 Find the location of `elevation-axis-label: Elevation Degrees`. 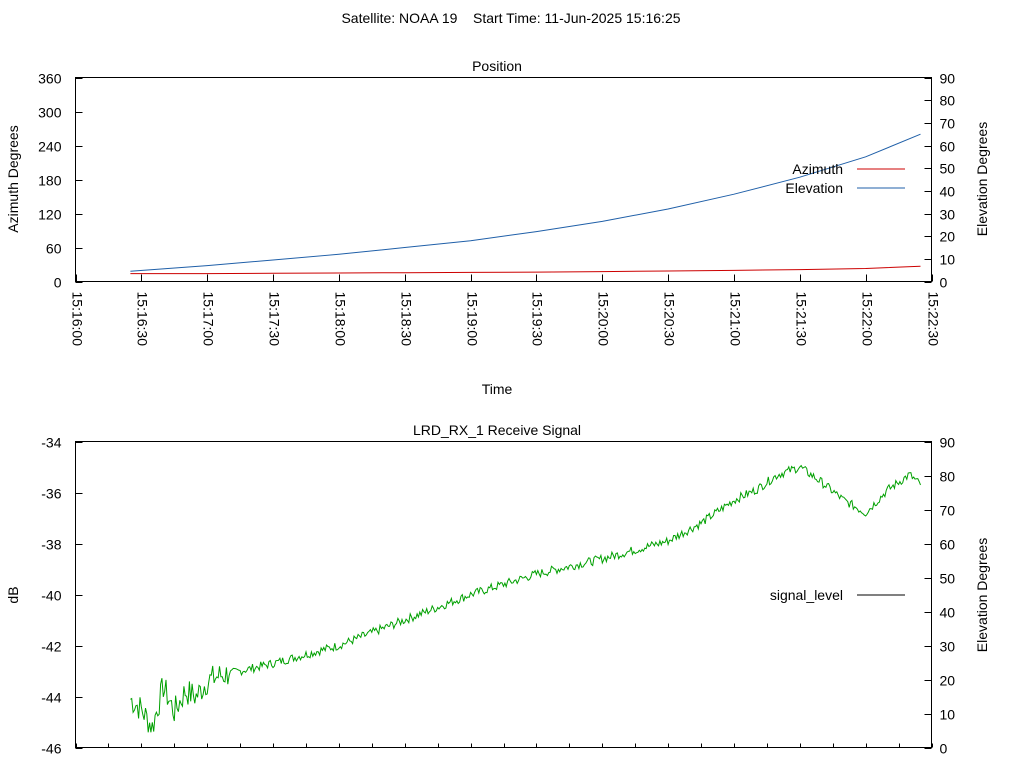

elevation-axis-label: Elevation Degrees is located at coordinates (982, 179).